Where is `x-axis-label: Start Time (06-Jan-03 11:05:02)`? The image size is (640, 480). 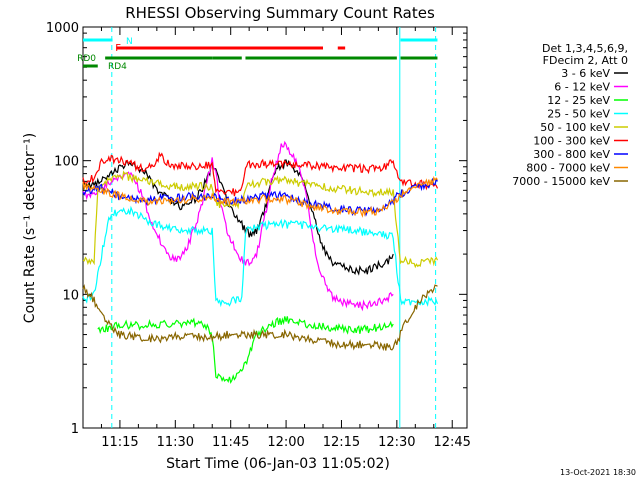
x-axis-label: Start Time (06-Jan-03 11:05:02) is located at coordinates (278, 464).